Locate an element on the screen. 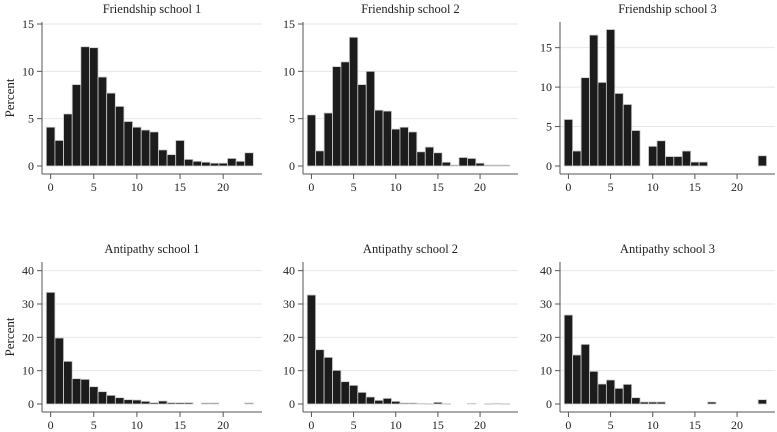 The width and height of the screenshot is (777, 432). y-tick-label: 40 is located at coordinates (28, 271).